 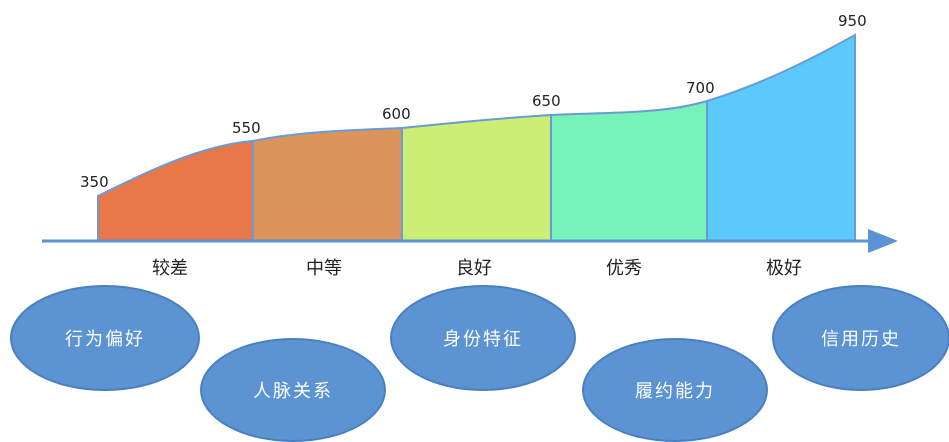 I want to click on band-area-poor, so click(x=175, y=190).